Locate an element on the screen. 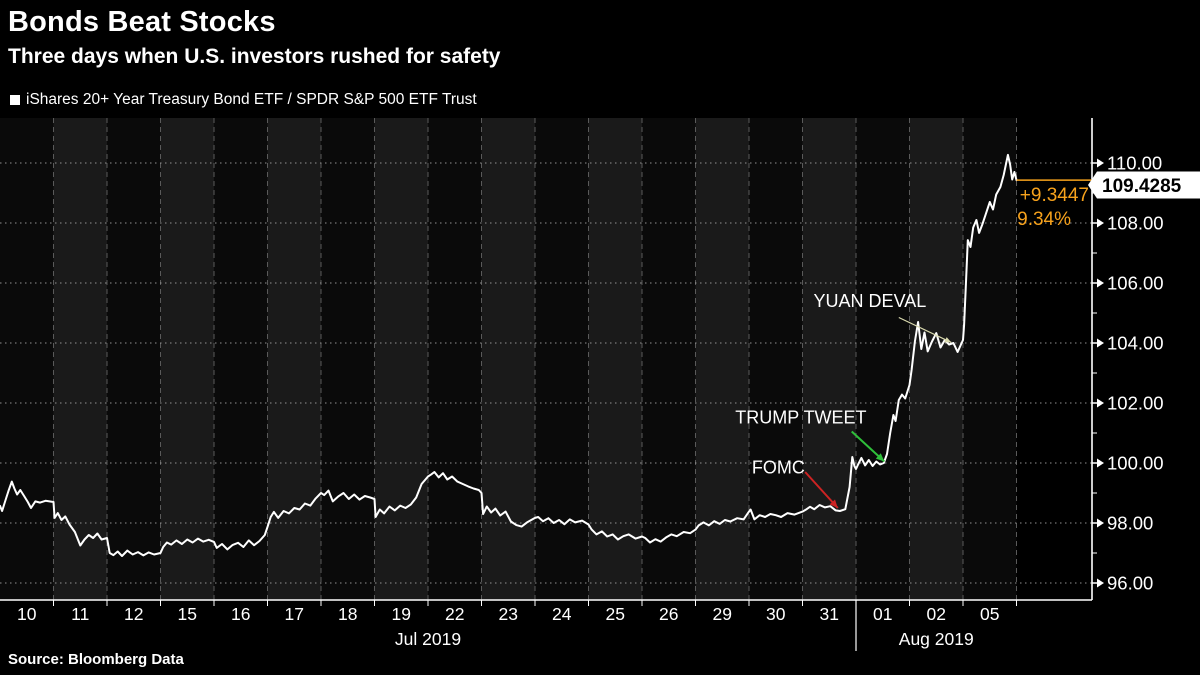 Image resolution: width=1200 pixels, height=675 pixels. x-axis-date-label: 30 is located at coordinates (776, 614).